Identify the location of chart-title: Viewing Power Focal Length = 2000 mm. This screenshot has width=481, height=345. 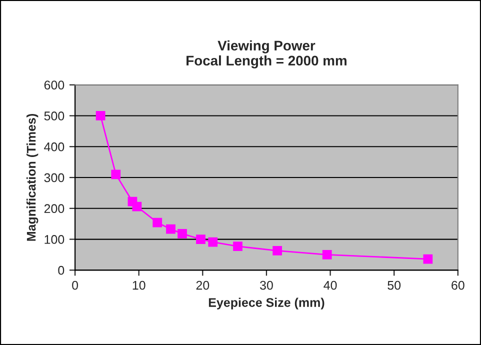
(266, 54).